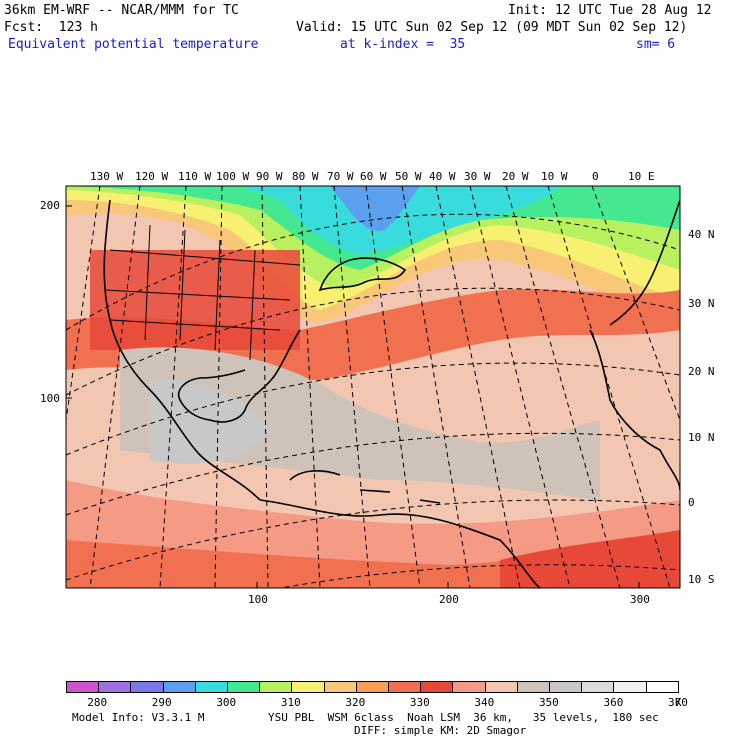 The width and height of the screenshot is (740, 740). What do you see at coordinates (691, 502) in the screenshot?
I see `lat-label: 0` at bounding box center [691, 502].